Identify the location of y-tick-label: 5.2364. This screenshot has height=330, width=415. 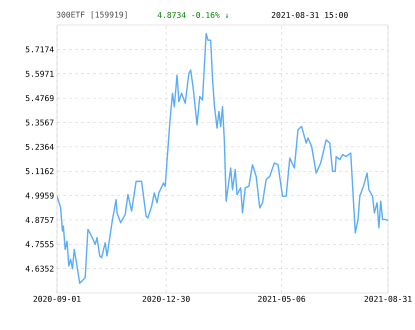
(40, 147).